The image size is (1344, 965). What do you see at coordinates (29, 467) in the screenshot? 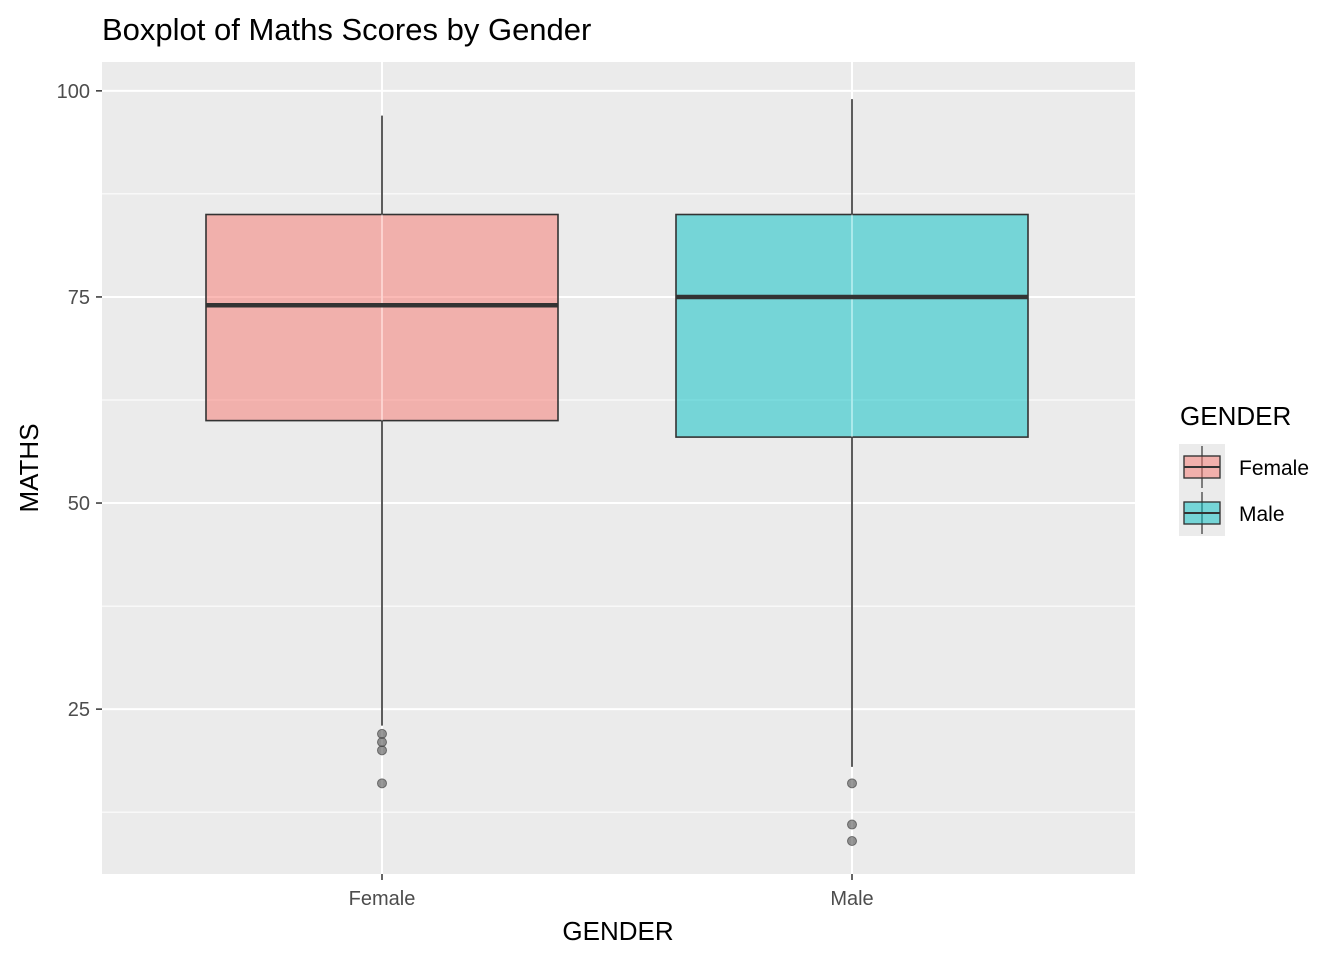
I see `y-axis-title: MATHS` at bounding box center [29, 467].